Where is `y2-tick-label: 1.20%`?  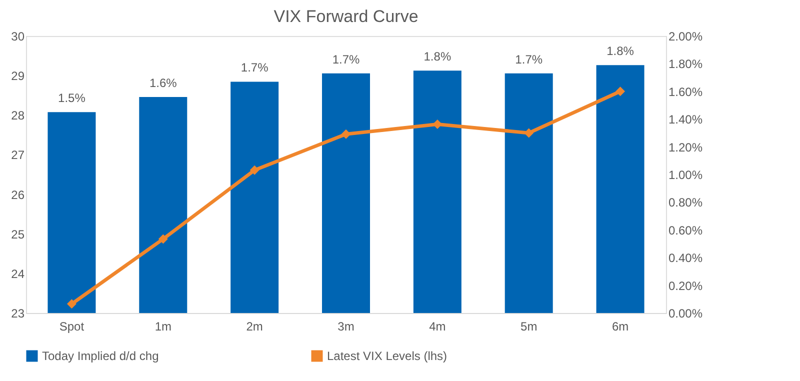
y2-tick-label: 1.20% is located at coordinates (685, 147).